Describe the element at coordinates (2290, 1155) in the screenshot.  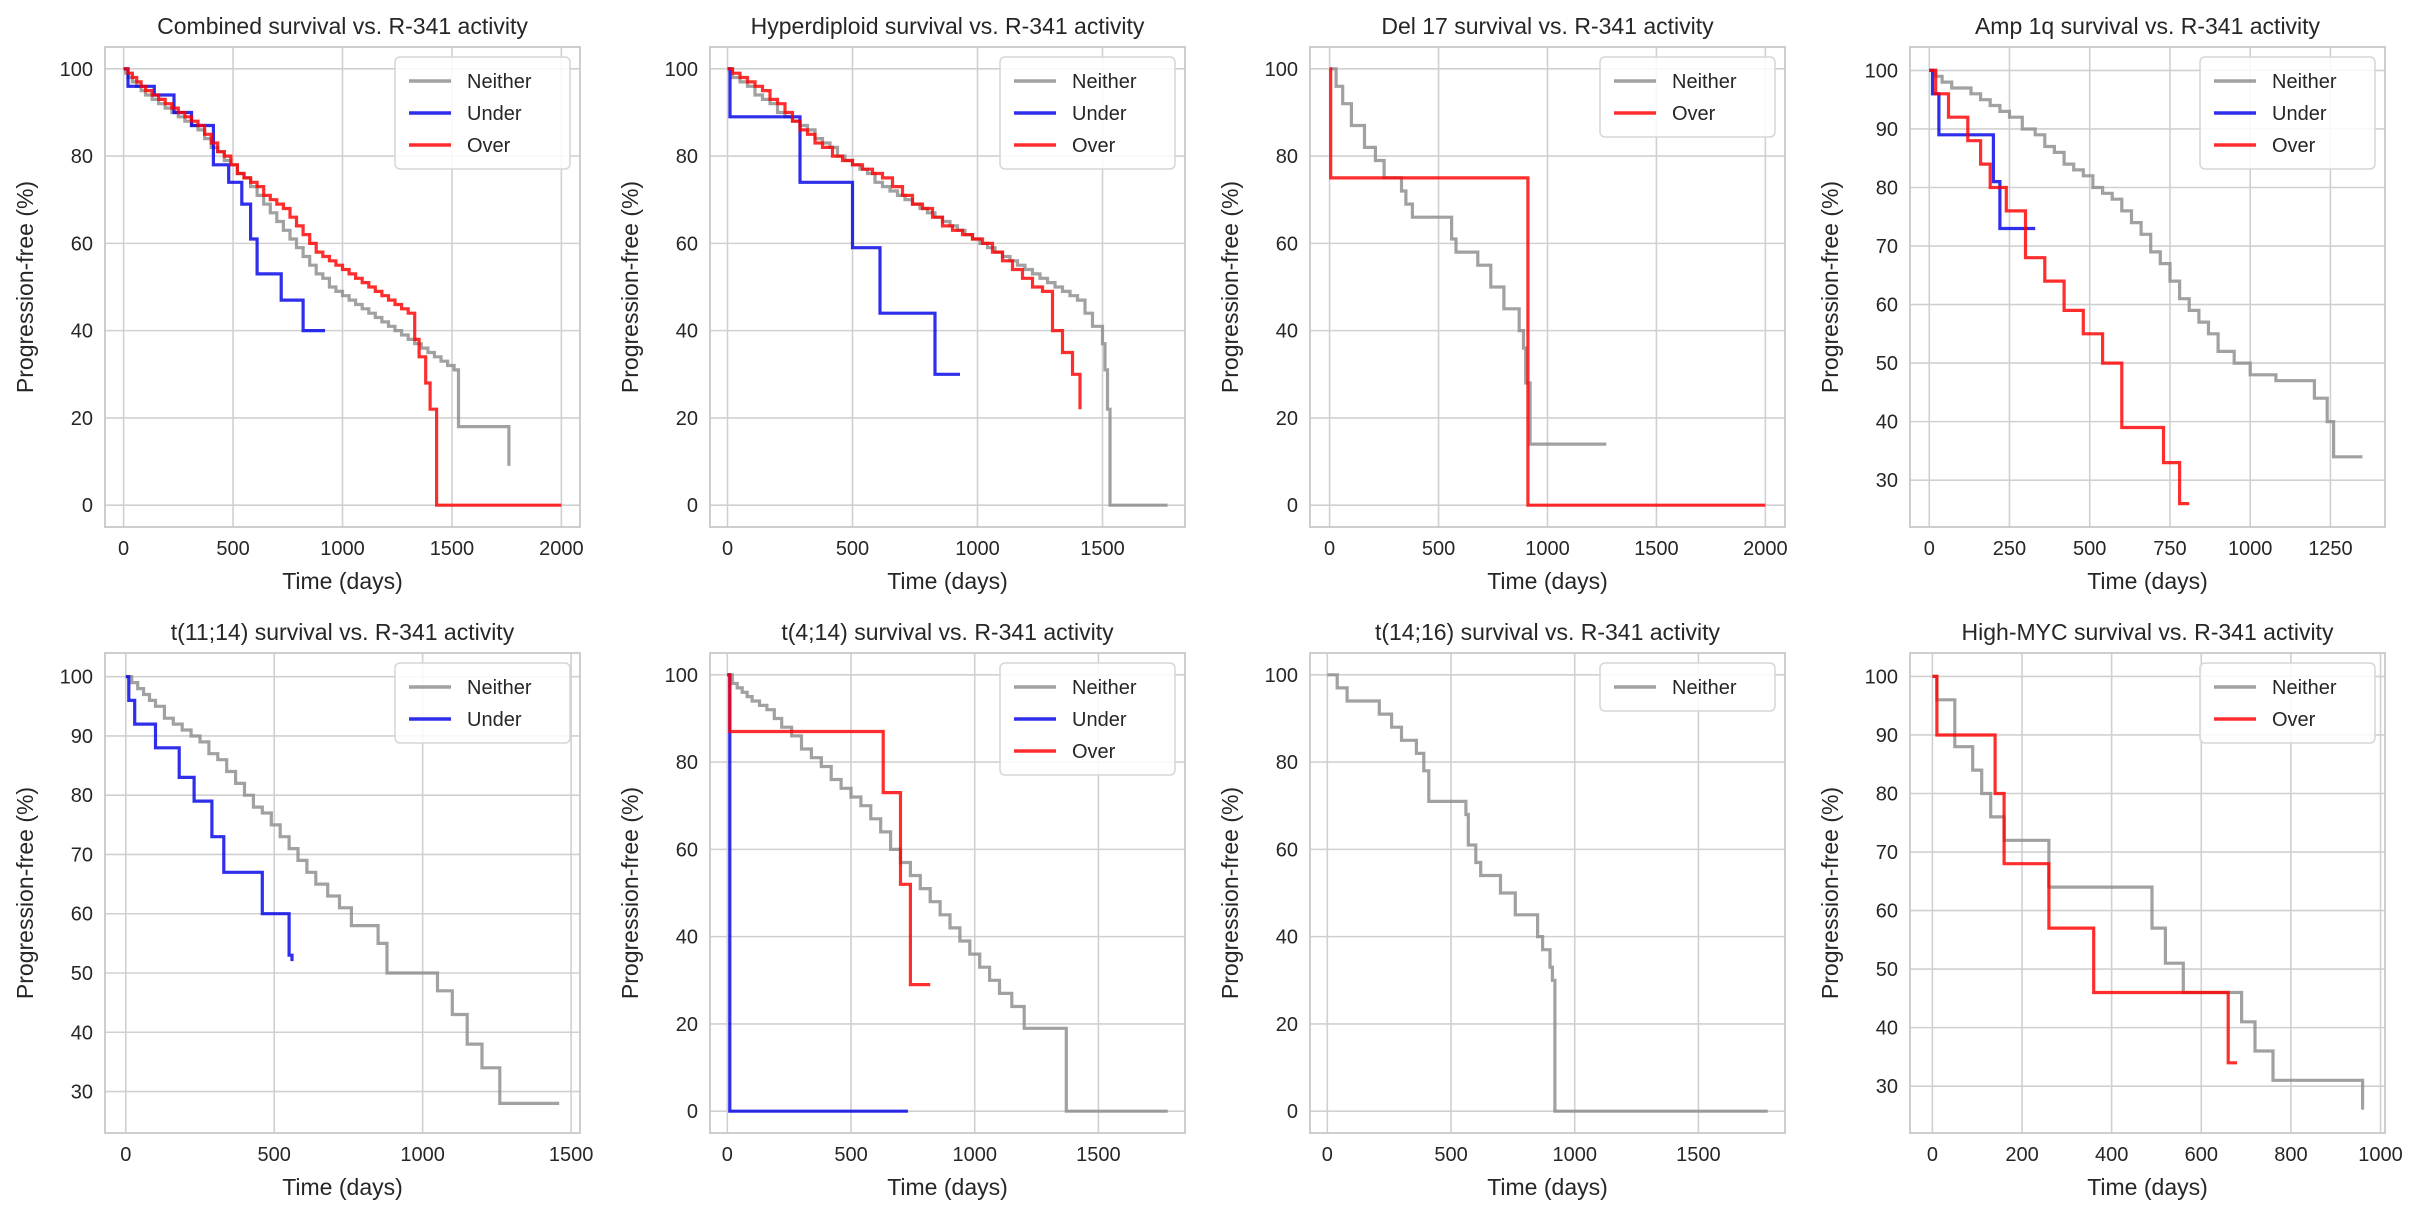
I see `x-tick-label: 800` at that location.